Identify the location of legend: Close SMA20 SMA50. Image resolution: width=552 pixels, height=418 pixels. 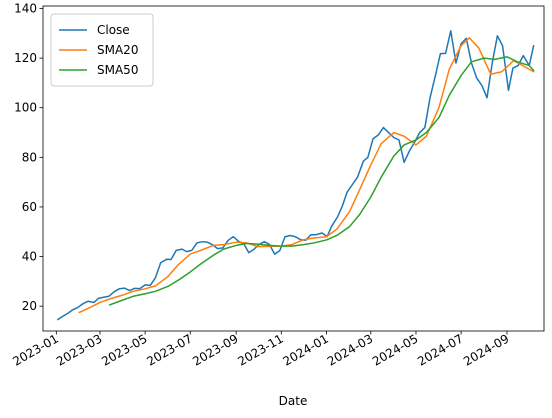
(102, 50).